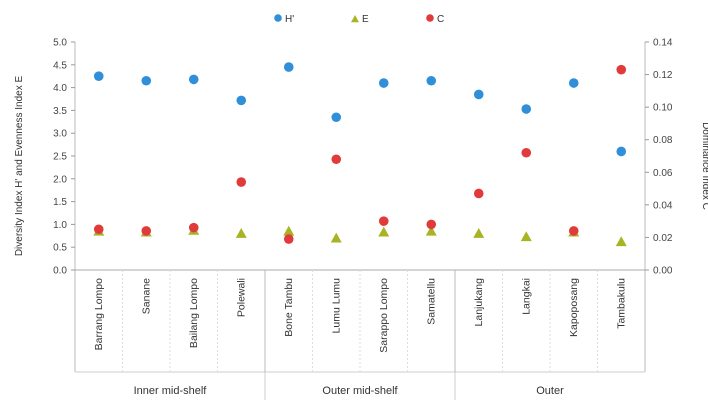 The image size is (708, 406). What do you see at coordinates (663, 173) in the screenshot?
I see `right-tick-label: 0.06` at bounding box center [663, 173].